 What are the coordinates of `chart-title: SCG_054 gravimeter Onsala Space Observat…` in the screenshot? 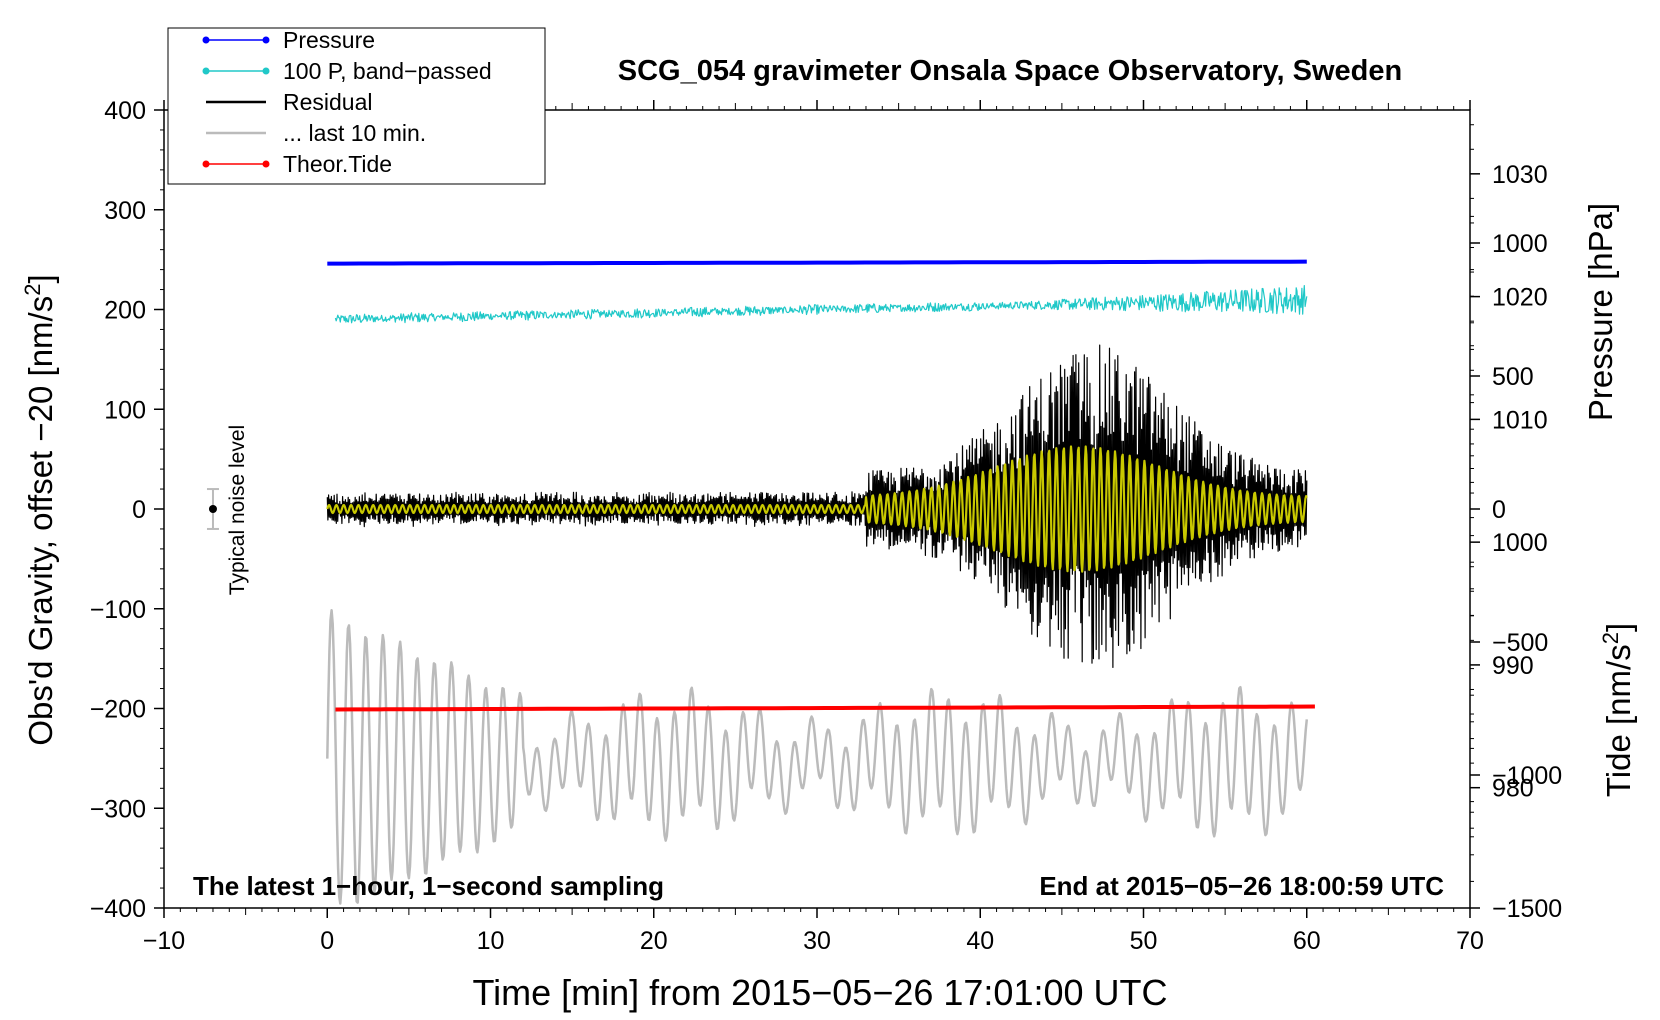 It's located at (1010, 71).